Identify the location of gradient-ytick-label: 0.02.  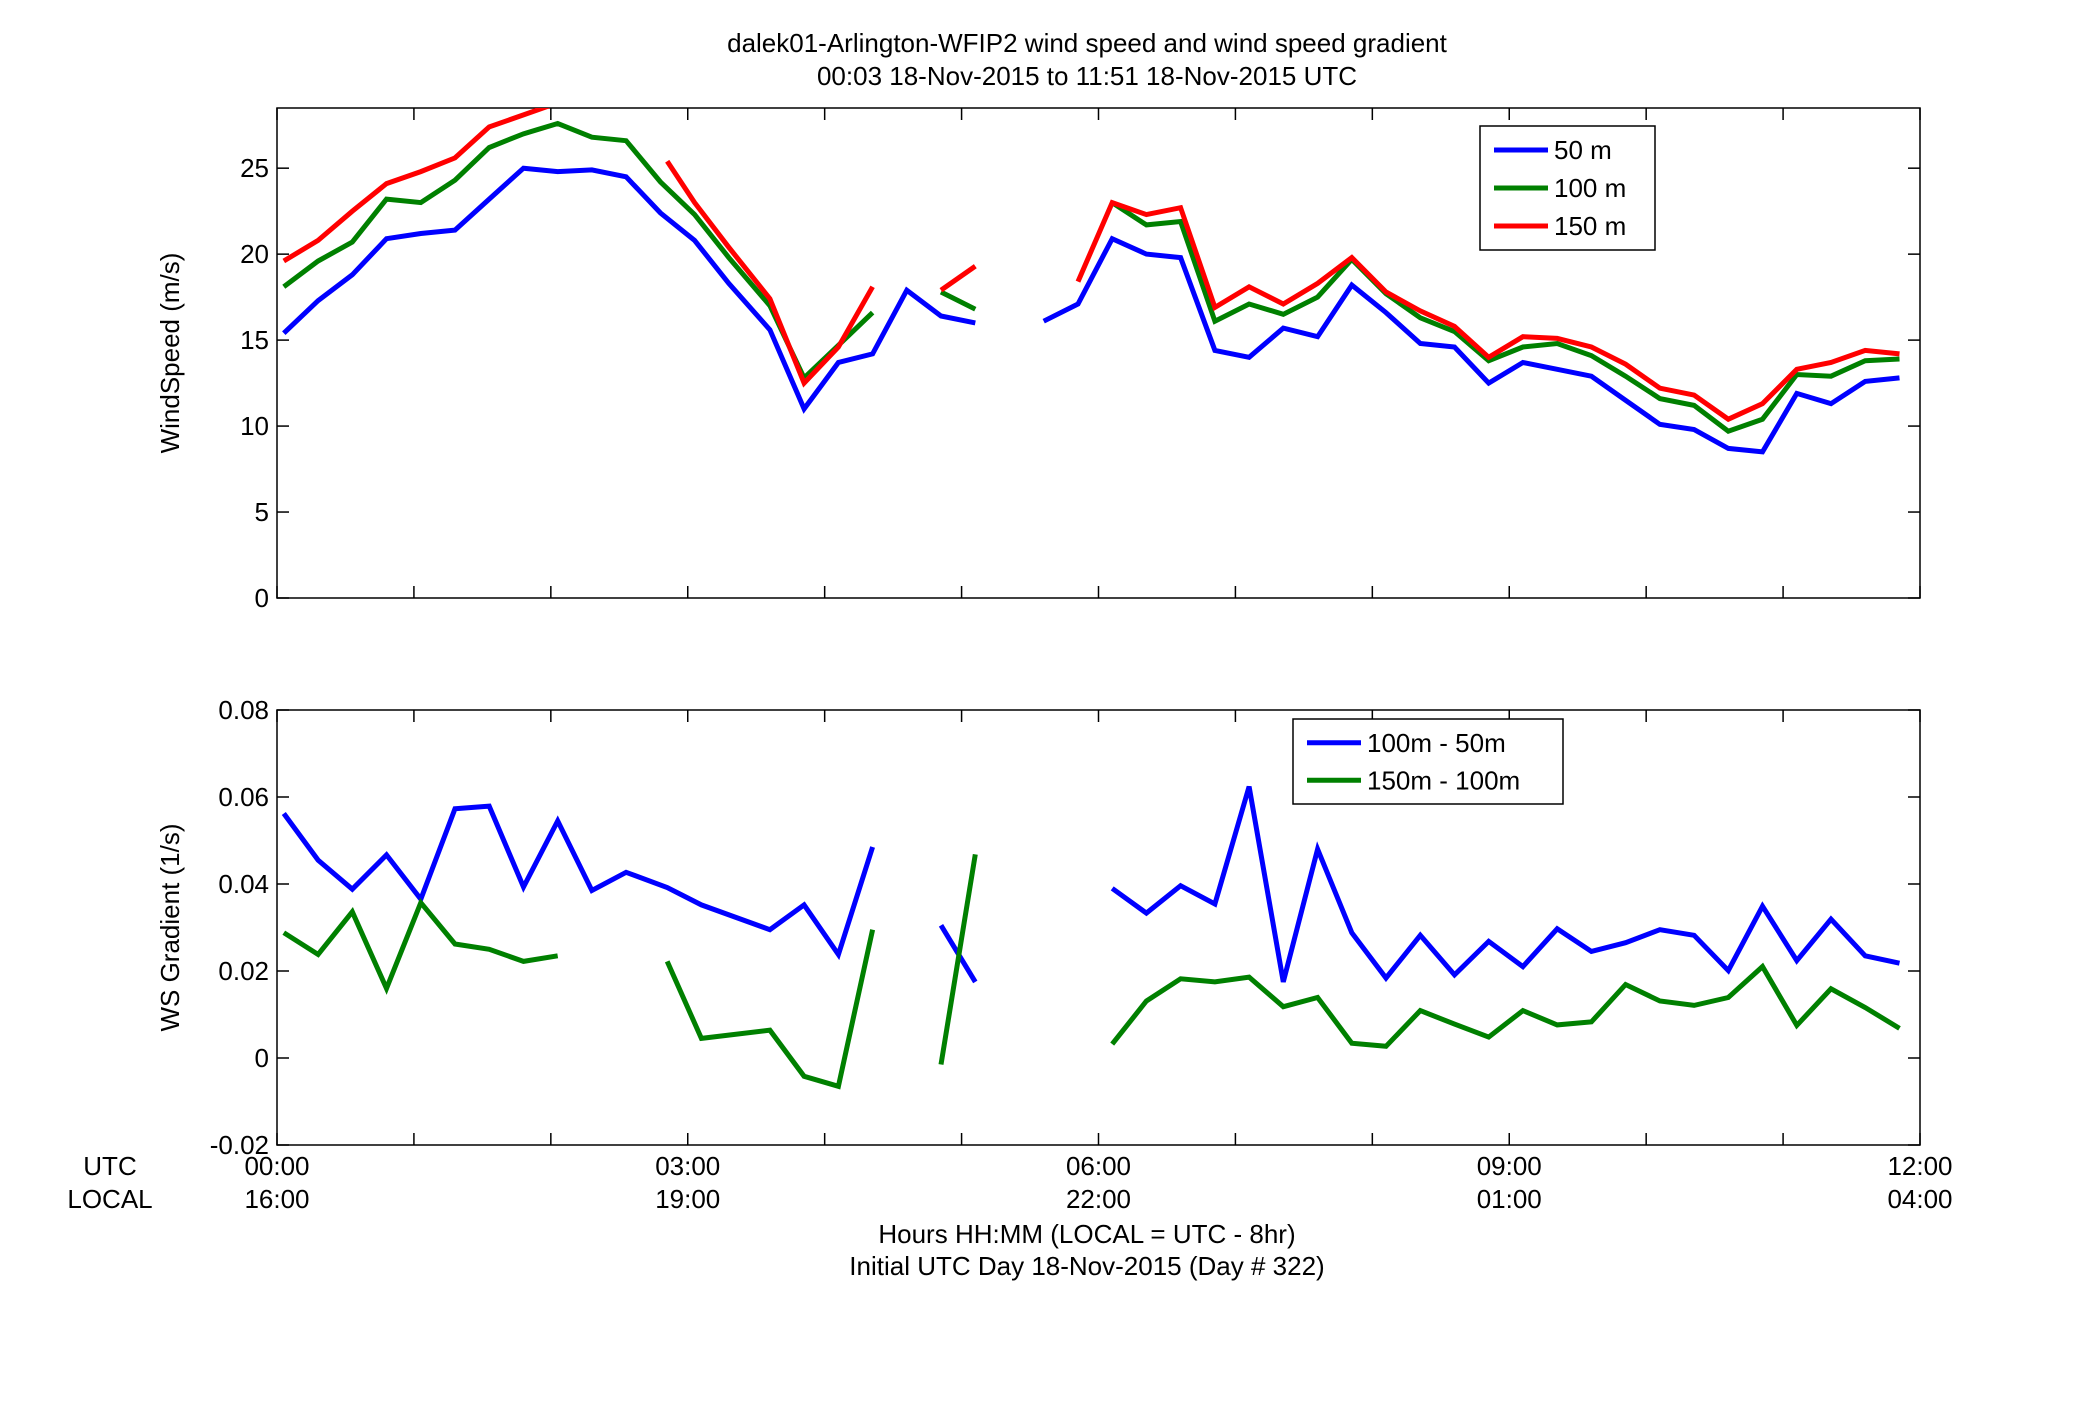
(243, 971).